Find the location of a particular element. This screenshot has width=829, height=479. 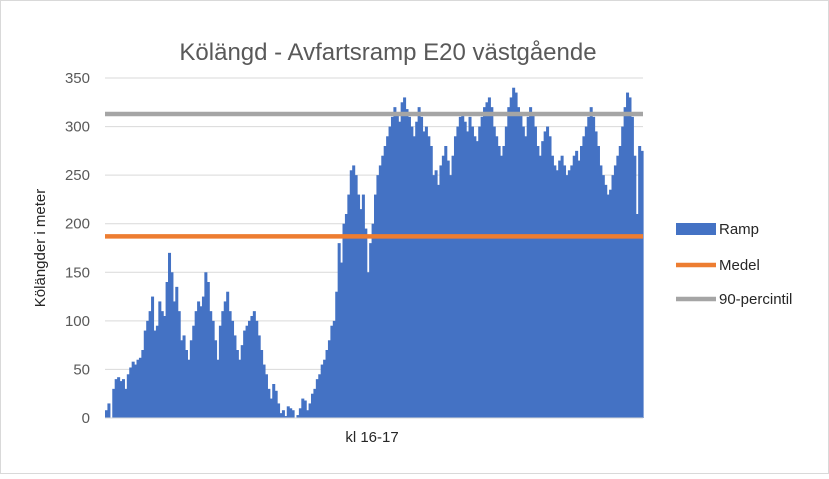

legend-label: Medel is located at coordinates (739, 265).